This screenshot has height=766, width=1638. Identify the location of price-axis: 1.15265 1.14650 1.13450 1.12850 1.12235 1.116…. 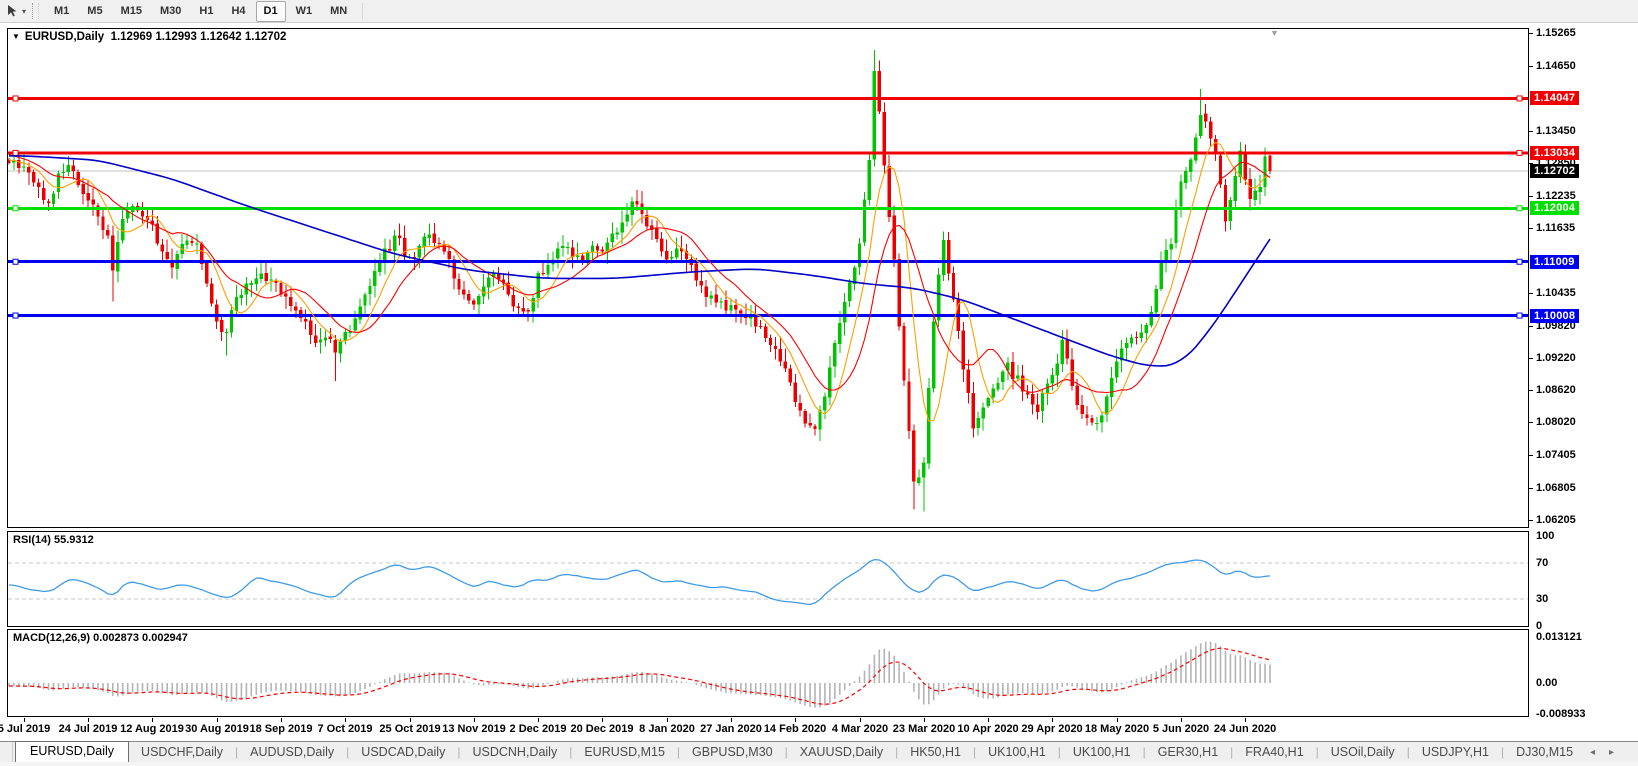
(1583, 381).